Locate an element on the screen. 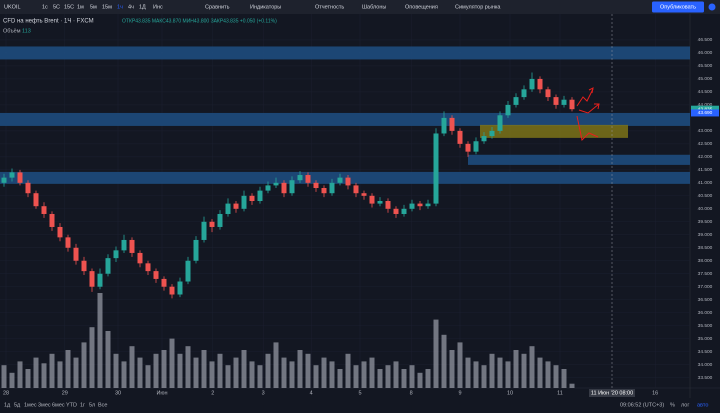 This screenshot has width=720, height=413. y-tick-label: 43.000 is located at coordinates (705, 131).